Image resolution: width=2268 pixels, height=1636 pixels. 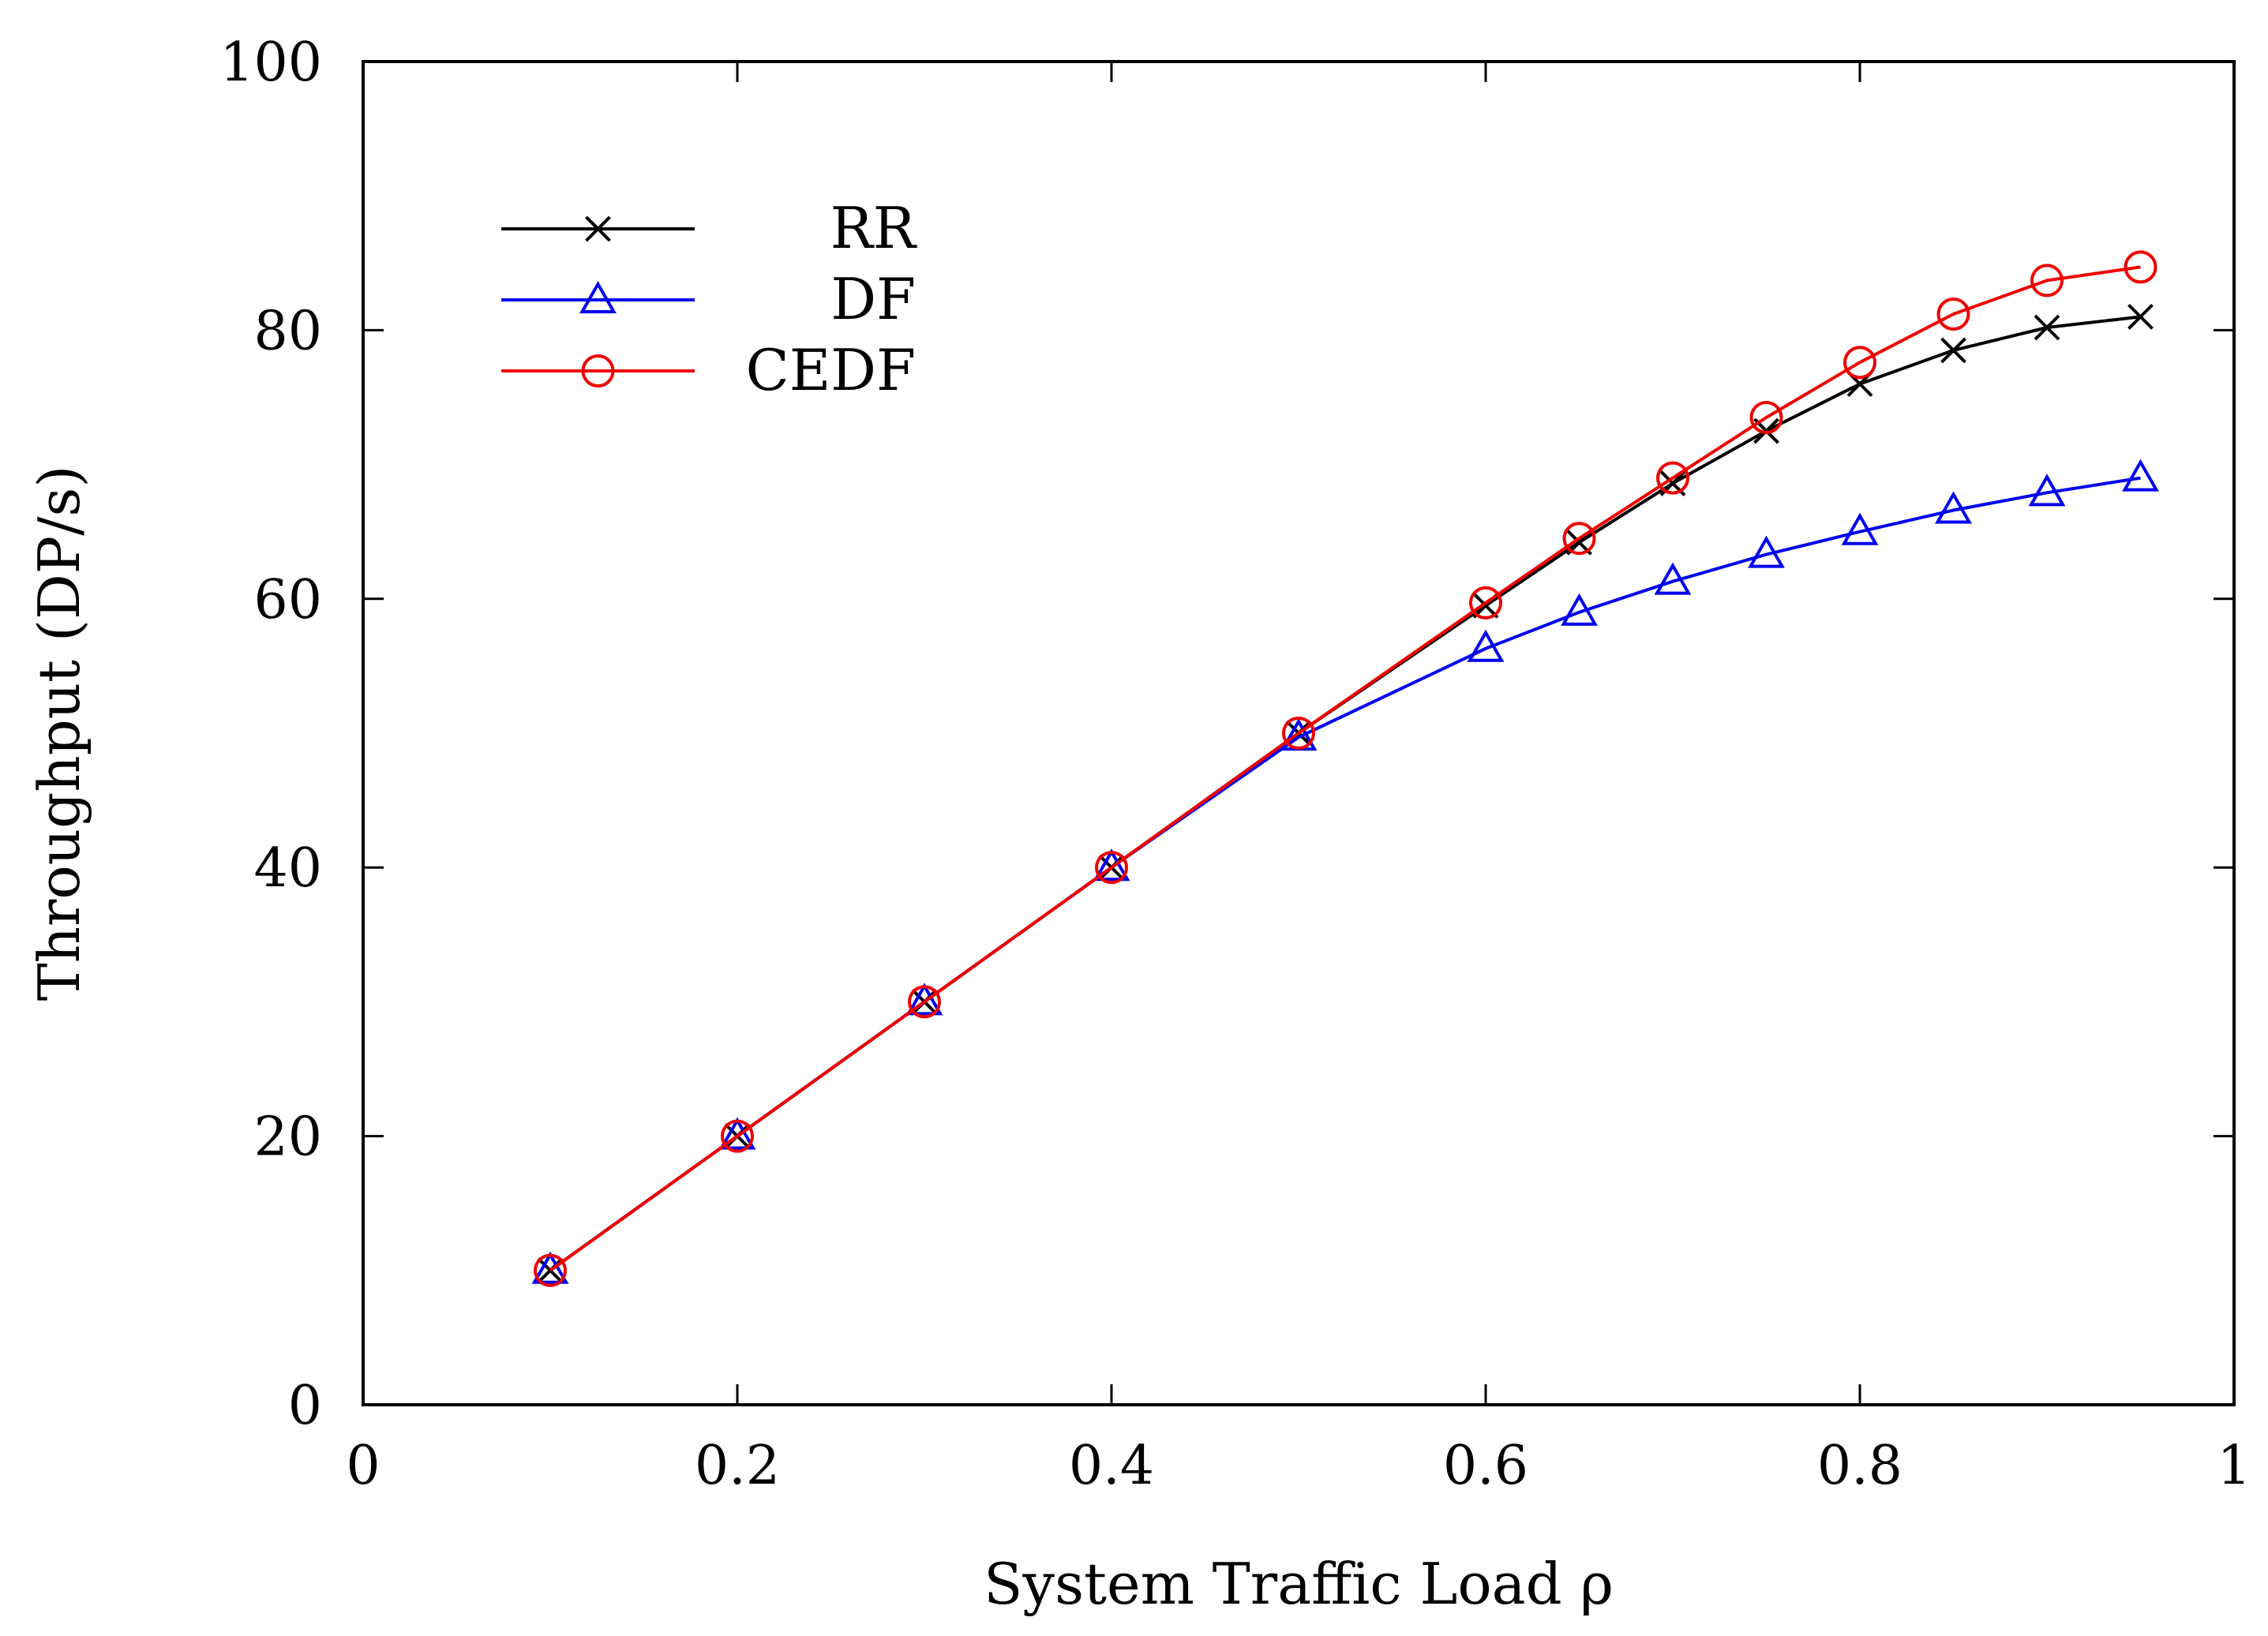 I want to click on x-tick-label: 0.8, so click(x=1859, y=1466).